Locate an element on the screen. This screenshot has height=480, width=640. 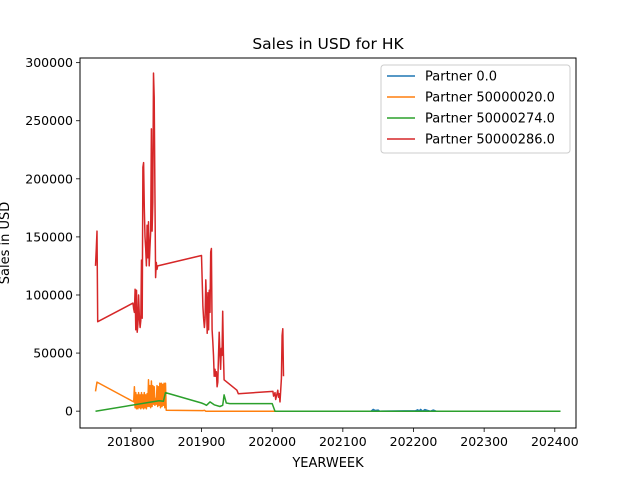
y-tick-label: 250000 is located at coordinates (49, 120).